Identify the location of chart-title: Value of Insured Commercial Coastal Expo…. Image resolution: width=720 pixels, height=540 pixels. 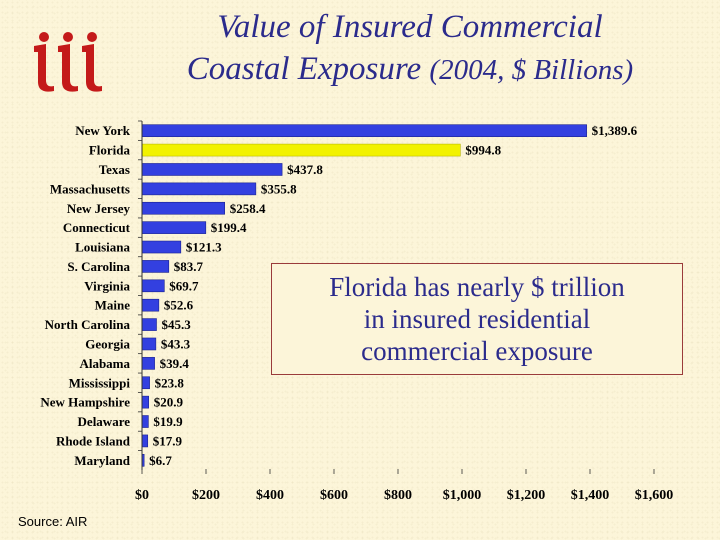
(410, 48).